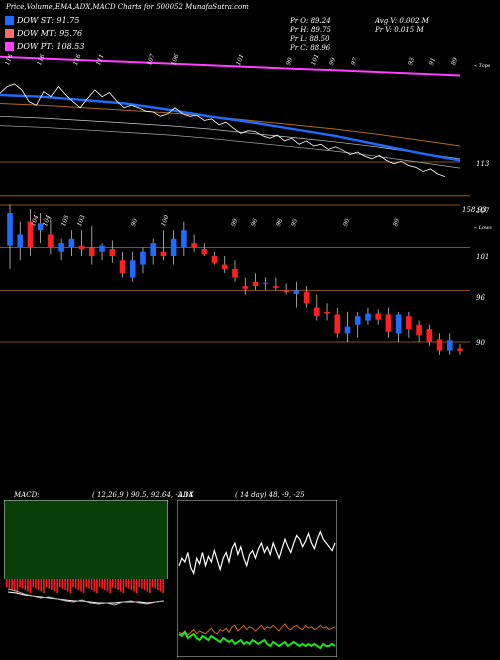 The image size is (500, 660). What do you see at coordinates (257, 578) in the screenshot?
I see `adx-chart` at bounding box center [257, 578].